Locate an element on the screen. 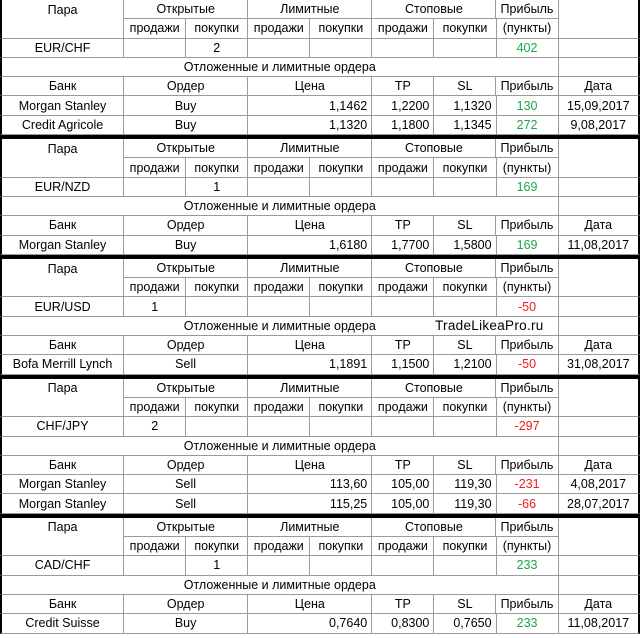 The image size is (640, 638). order-profit: 169 is located at coordinates (527, 245).